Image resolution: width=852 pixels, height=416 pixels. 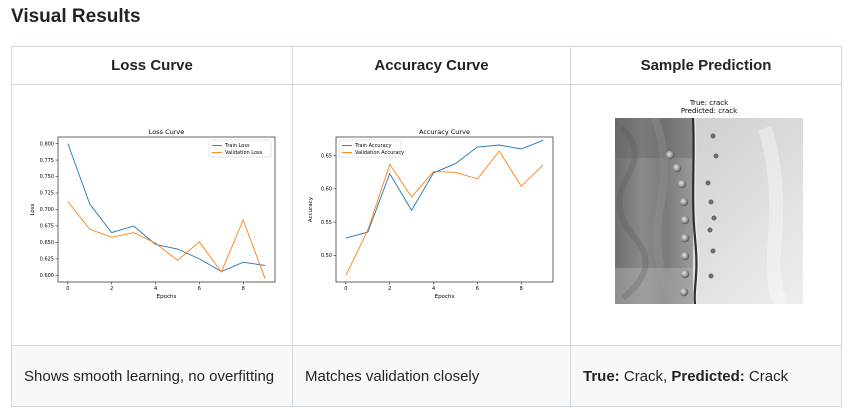 I want to click on y-axis-label: Accuracy, so click(x=311, y=209).